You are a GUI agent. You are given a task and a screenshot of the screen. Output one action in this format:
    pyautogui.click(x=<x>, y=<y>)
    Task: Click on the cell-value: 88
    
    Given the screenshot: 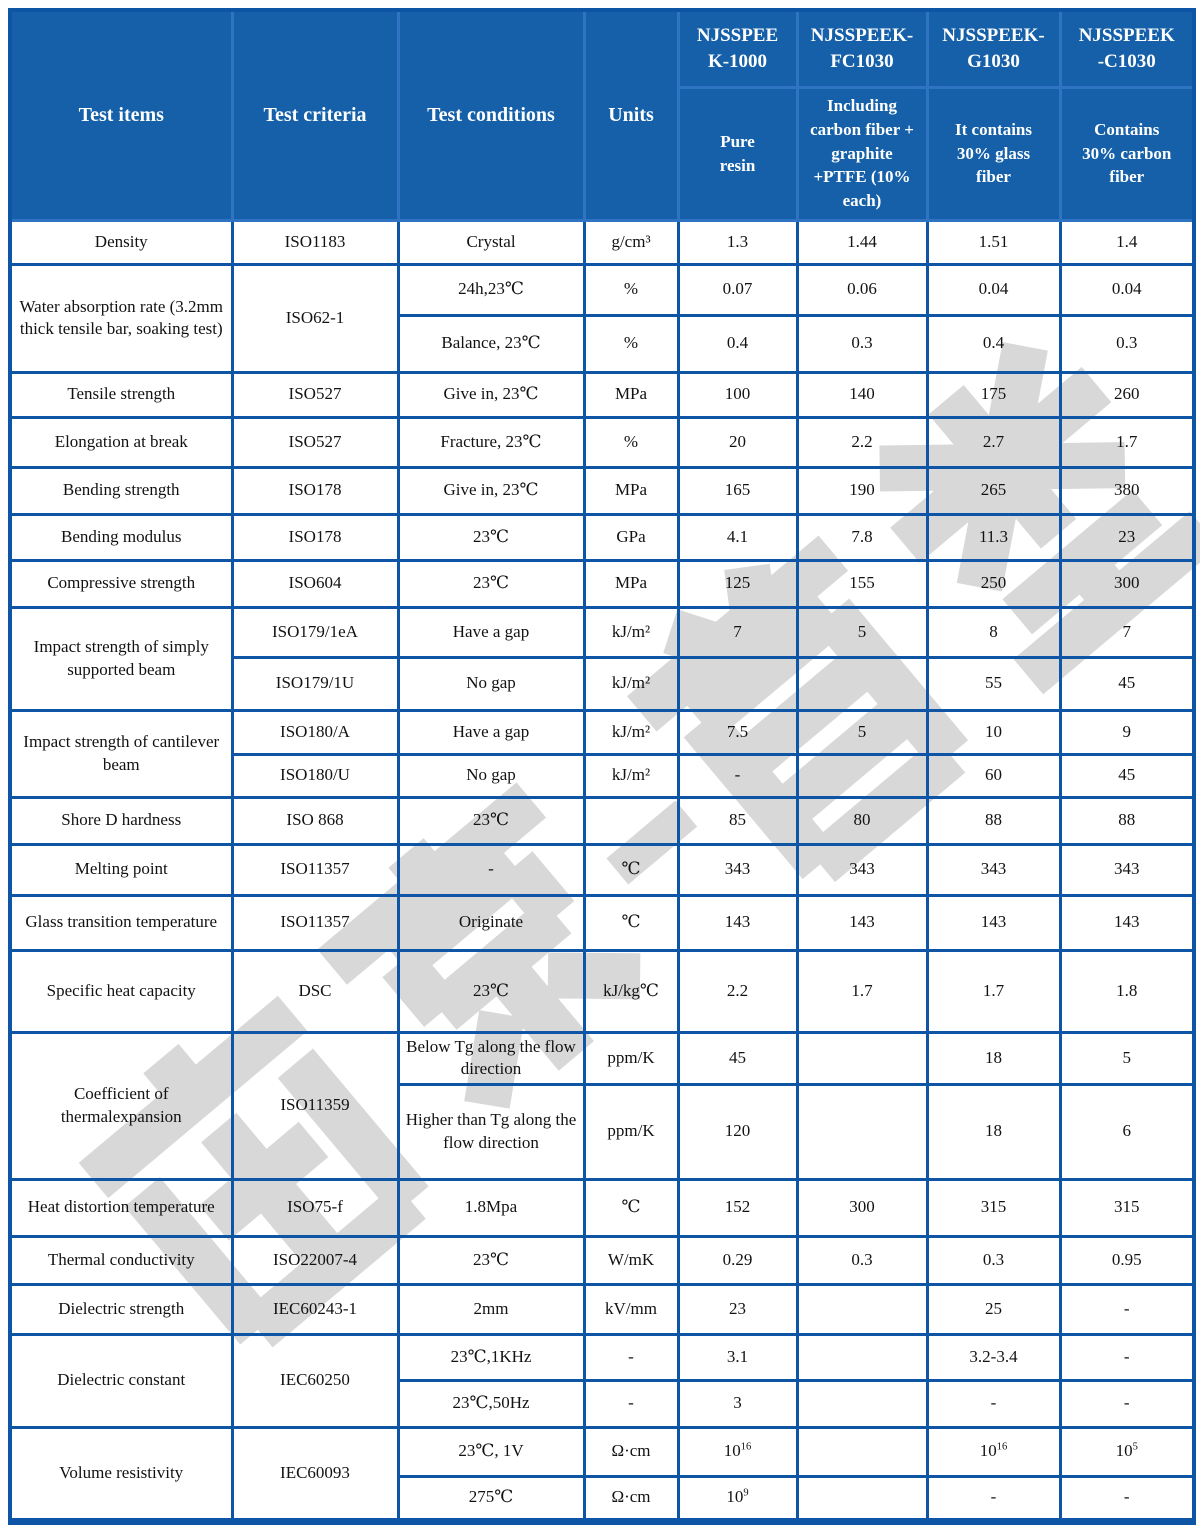 What is the action you would take?
    pyautogui.click(x=1127, y=820)
    